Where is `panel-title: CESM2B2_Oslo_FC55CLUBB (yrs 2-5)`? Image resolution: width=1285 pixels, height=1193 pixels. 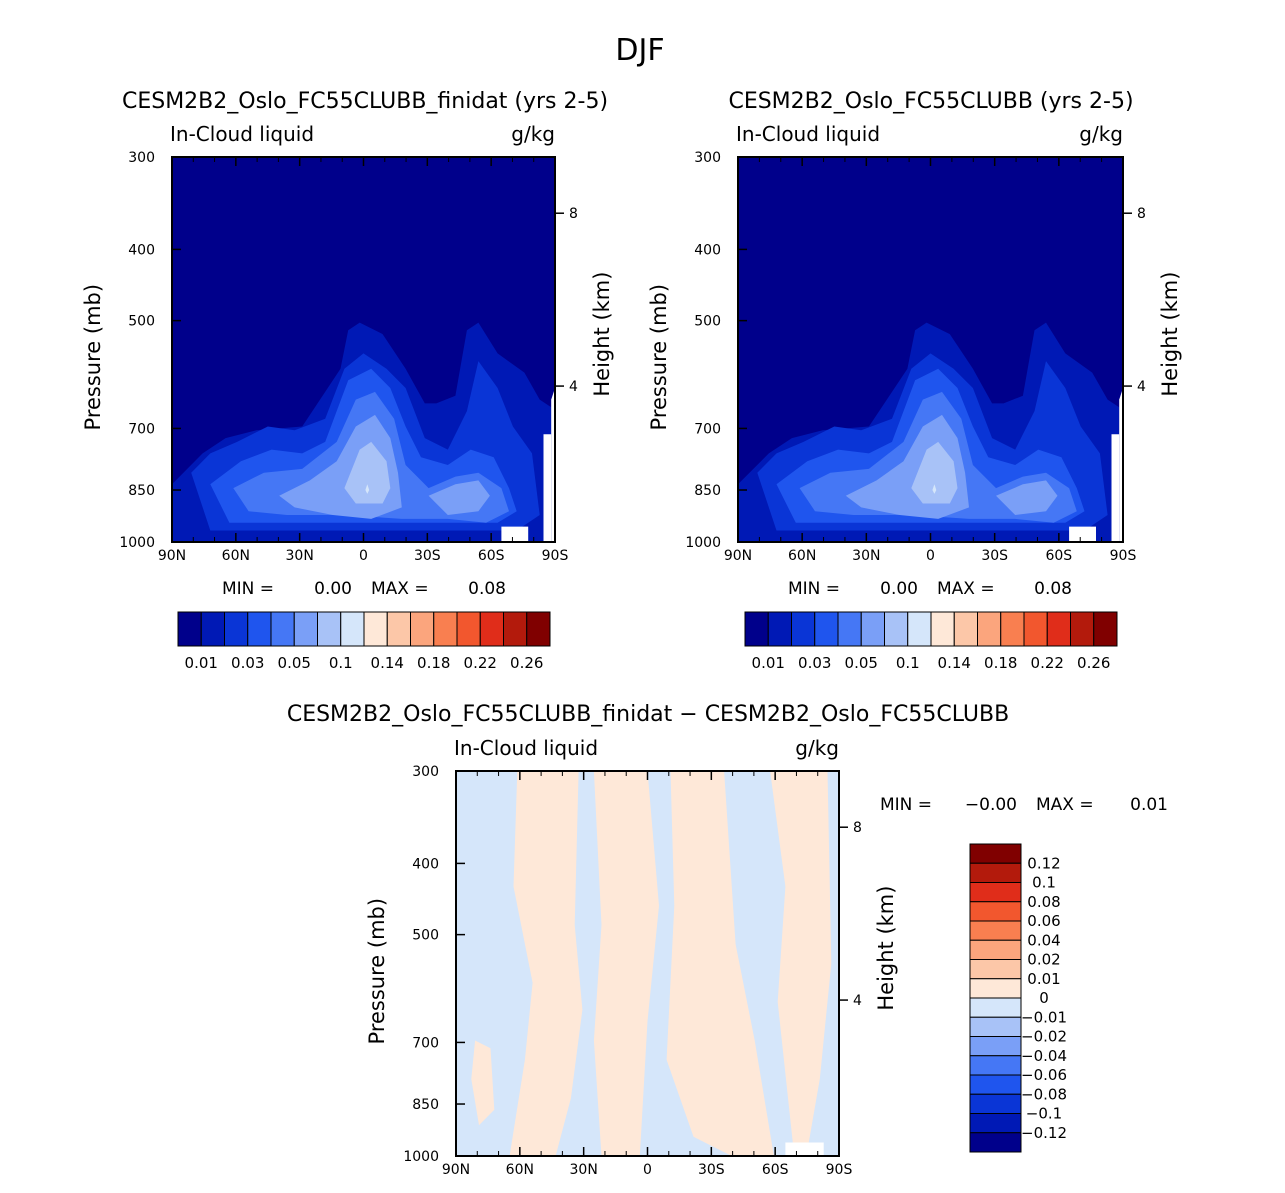
panel-title: CESM2B2_Oslo_FC55CLUBB (yrs 2-5) is located at coordinates (930, 101).